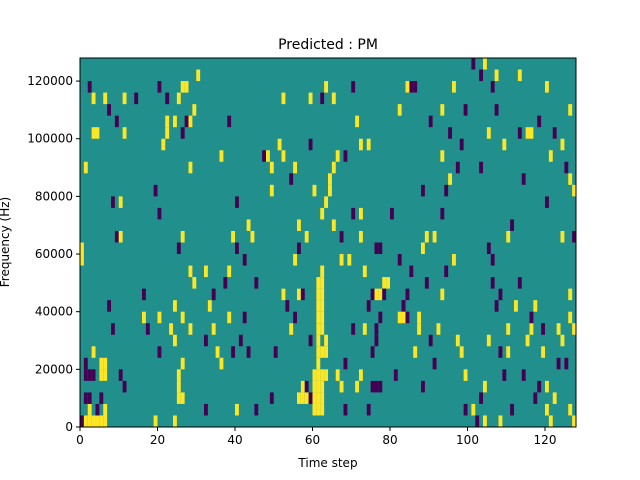 This screenshot has height=480, width=640. I want to click on y-tick-label: 120000, so click(50, 81).